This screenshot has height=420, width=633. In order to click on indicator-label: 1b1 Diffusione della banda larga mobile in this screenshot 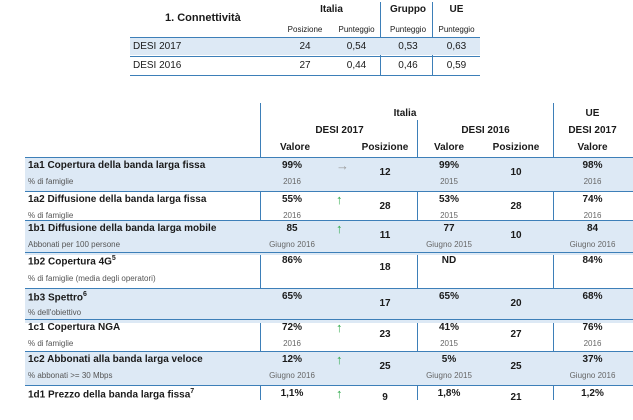, I will do `click(122, 228)`.